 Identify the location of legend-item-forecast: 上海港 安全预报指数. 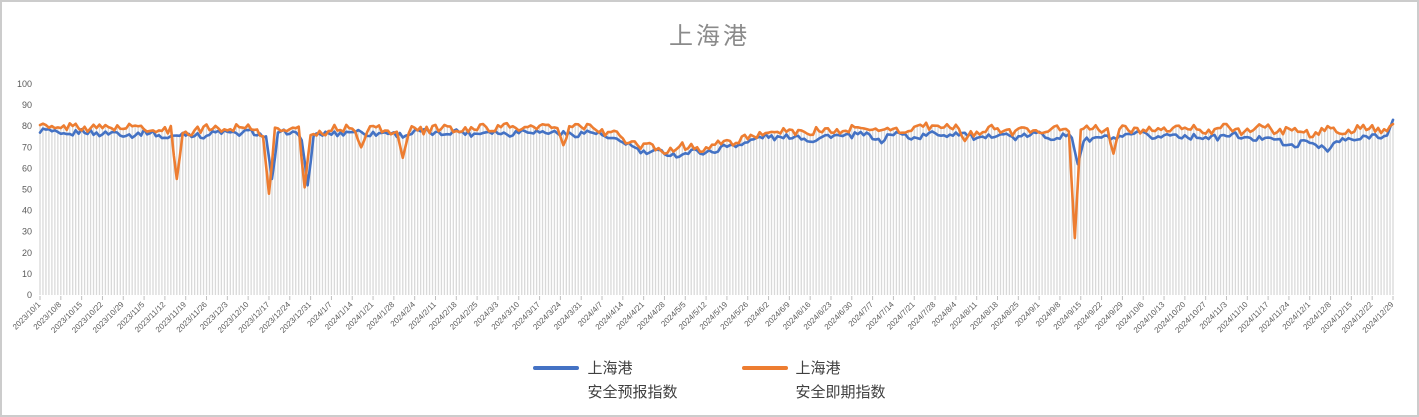
(605, 381).